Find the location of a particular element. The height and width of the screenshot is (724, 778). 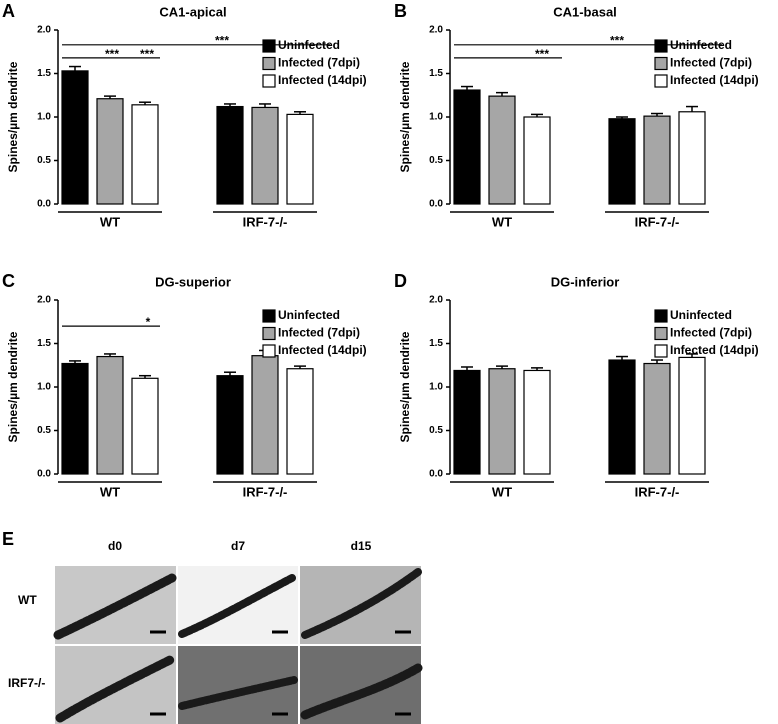

row-label: WT is located at coordinates (27, 600).